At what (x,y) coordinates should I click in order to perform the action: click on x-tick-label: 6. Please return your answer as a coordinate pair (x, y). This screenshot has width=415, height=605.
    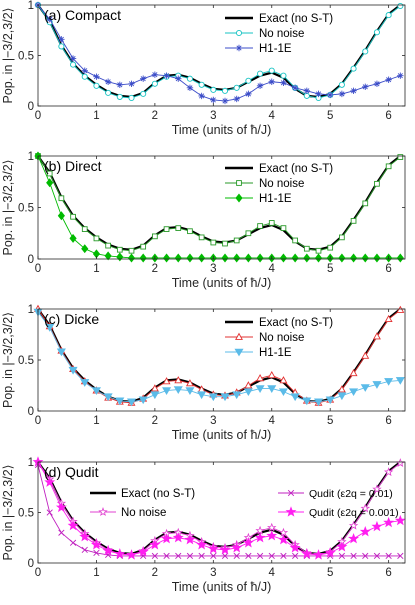
    Looking at the image, I should click on (388, 116).